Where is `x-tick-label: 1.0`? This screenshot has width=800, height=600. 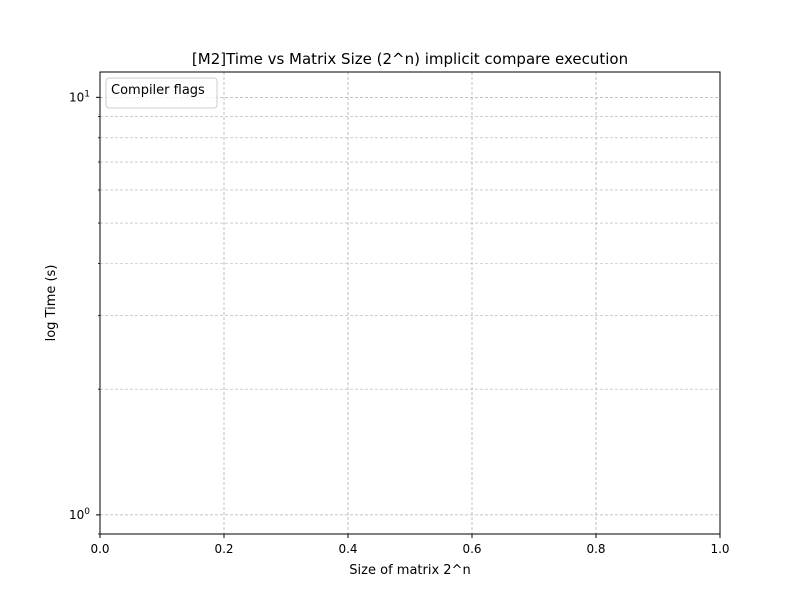 x-tick-label: 1.0 is located at coordinates (719, 549).